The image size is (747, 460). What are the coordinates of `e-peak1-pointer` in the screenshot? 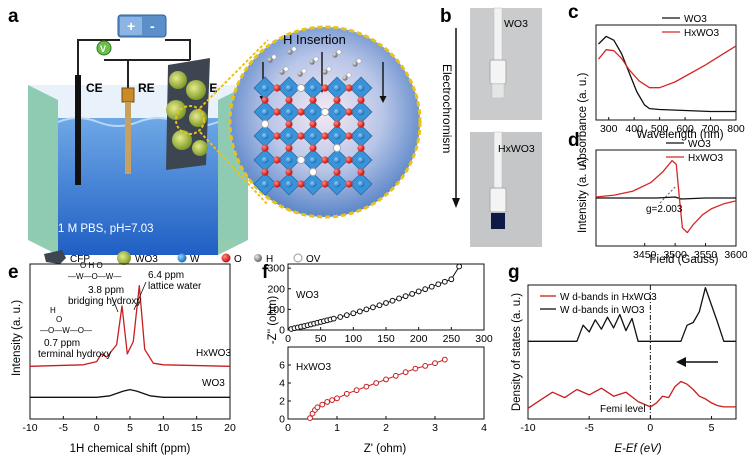 It's located at (140, 296).